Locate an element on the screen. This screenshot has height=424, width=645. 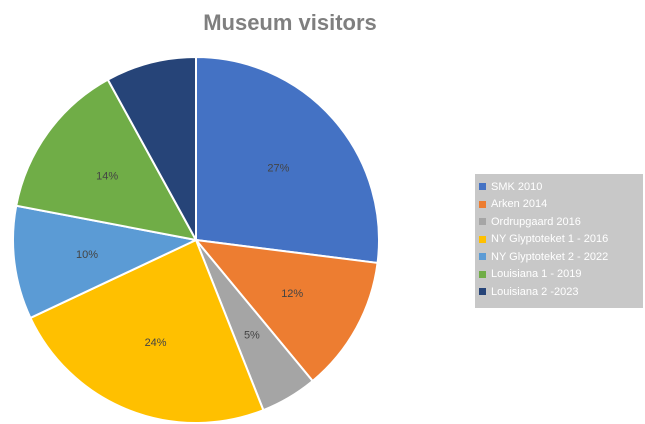
legend-label: Louisiana 2 -2023 is located at coordinates (535, 291).